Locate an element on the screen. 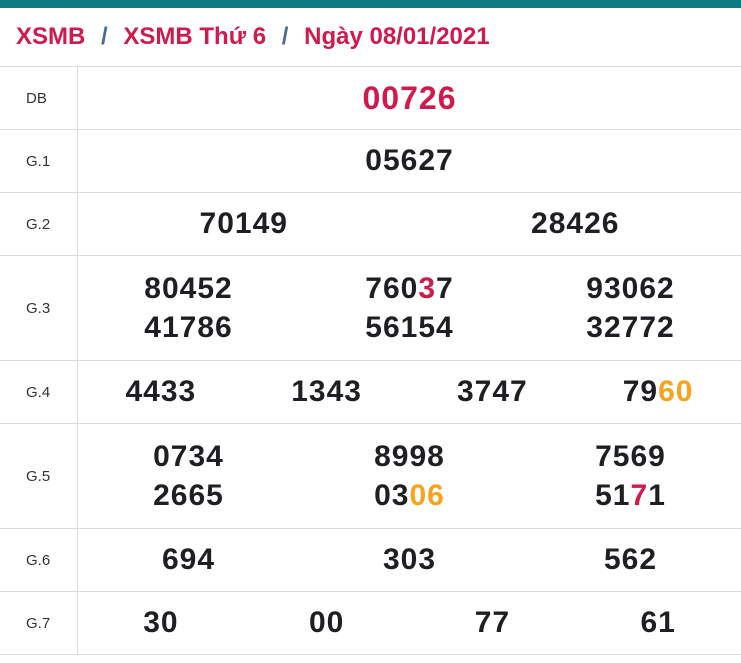 The image size is (741, 663). prize-row-label: G.5 is located at coordinates (39, 476).